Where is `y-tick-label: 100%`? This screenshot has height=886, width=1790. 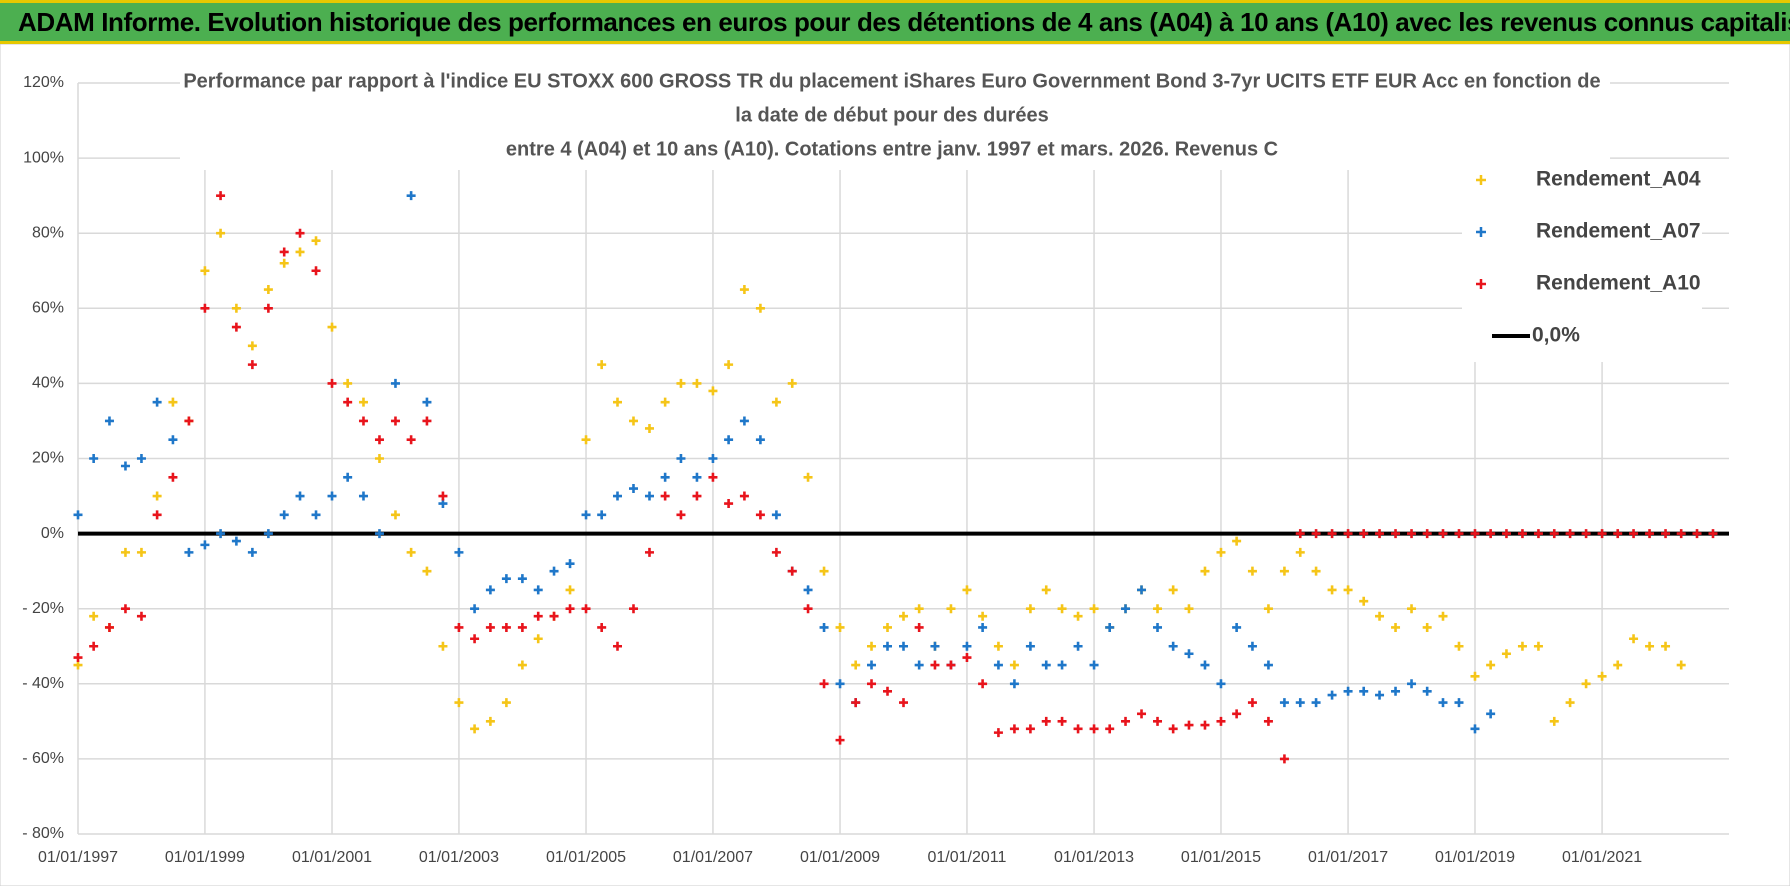 y-tick-label: 100% is located at coordinates (43, 157).